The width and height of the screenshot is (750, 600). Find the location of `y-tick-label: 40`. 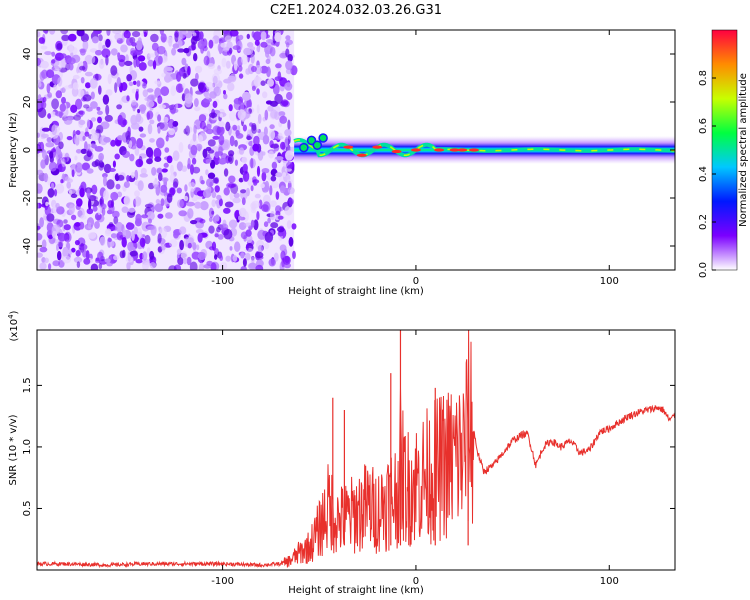

y-tick-label: 40 is located at coordinates (27, 54).